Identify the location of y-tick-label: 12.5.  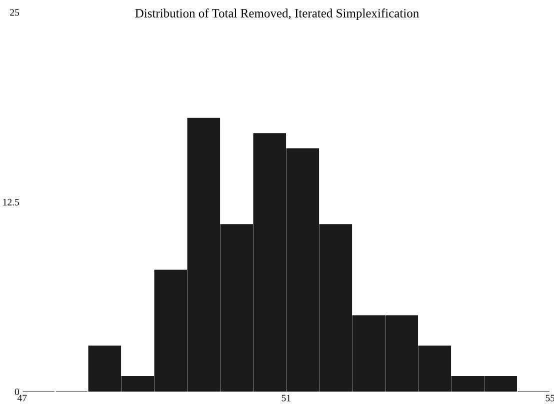
(11, 202).